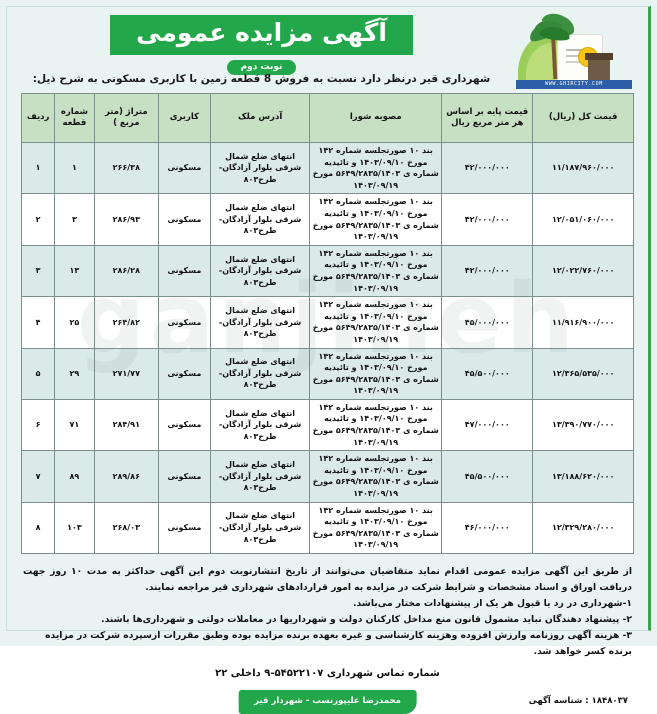 The image size is (657, 714). What do you see at coordinates (38, 425) in the screenshot?
I see `cell-row-number: ۶` at bounding box center [38, 425].